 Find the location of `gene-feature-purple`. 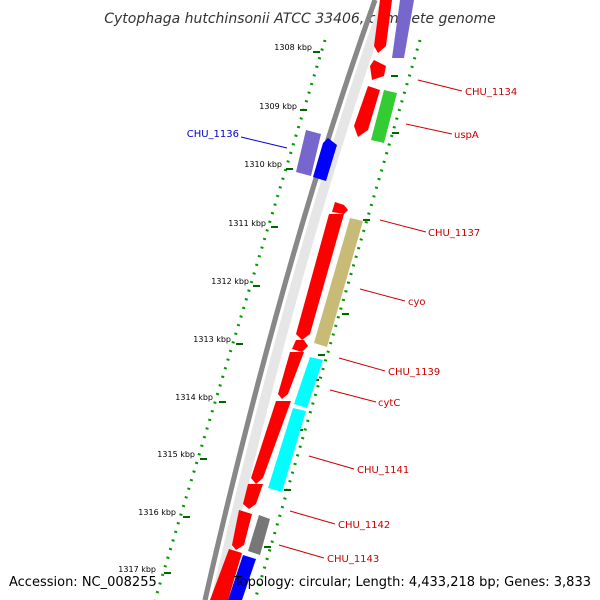

gene-feature-purple is located at coordinates (308, 153).